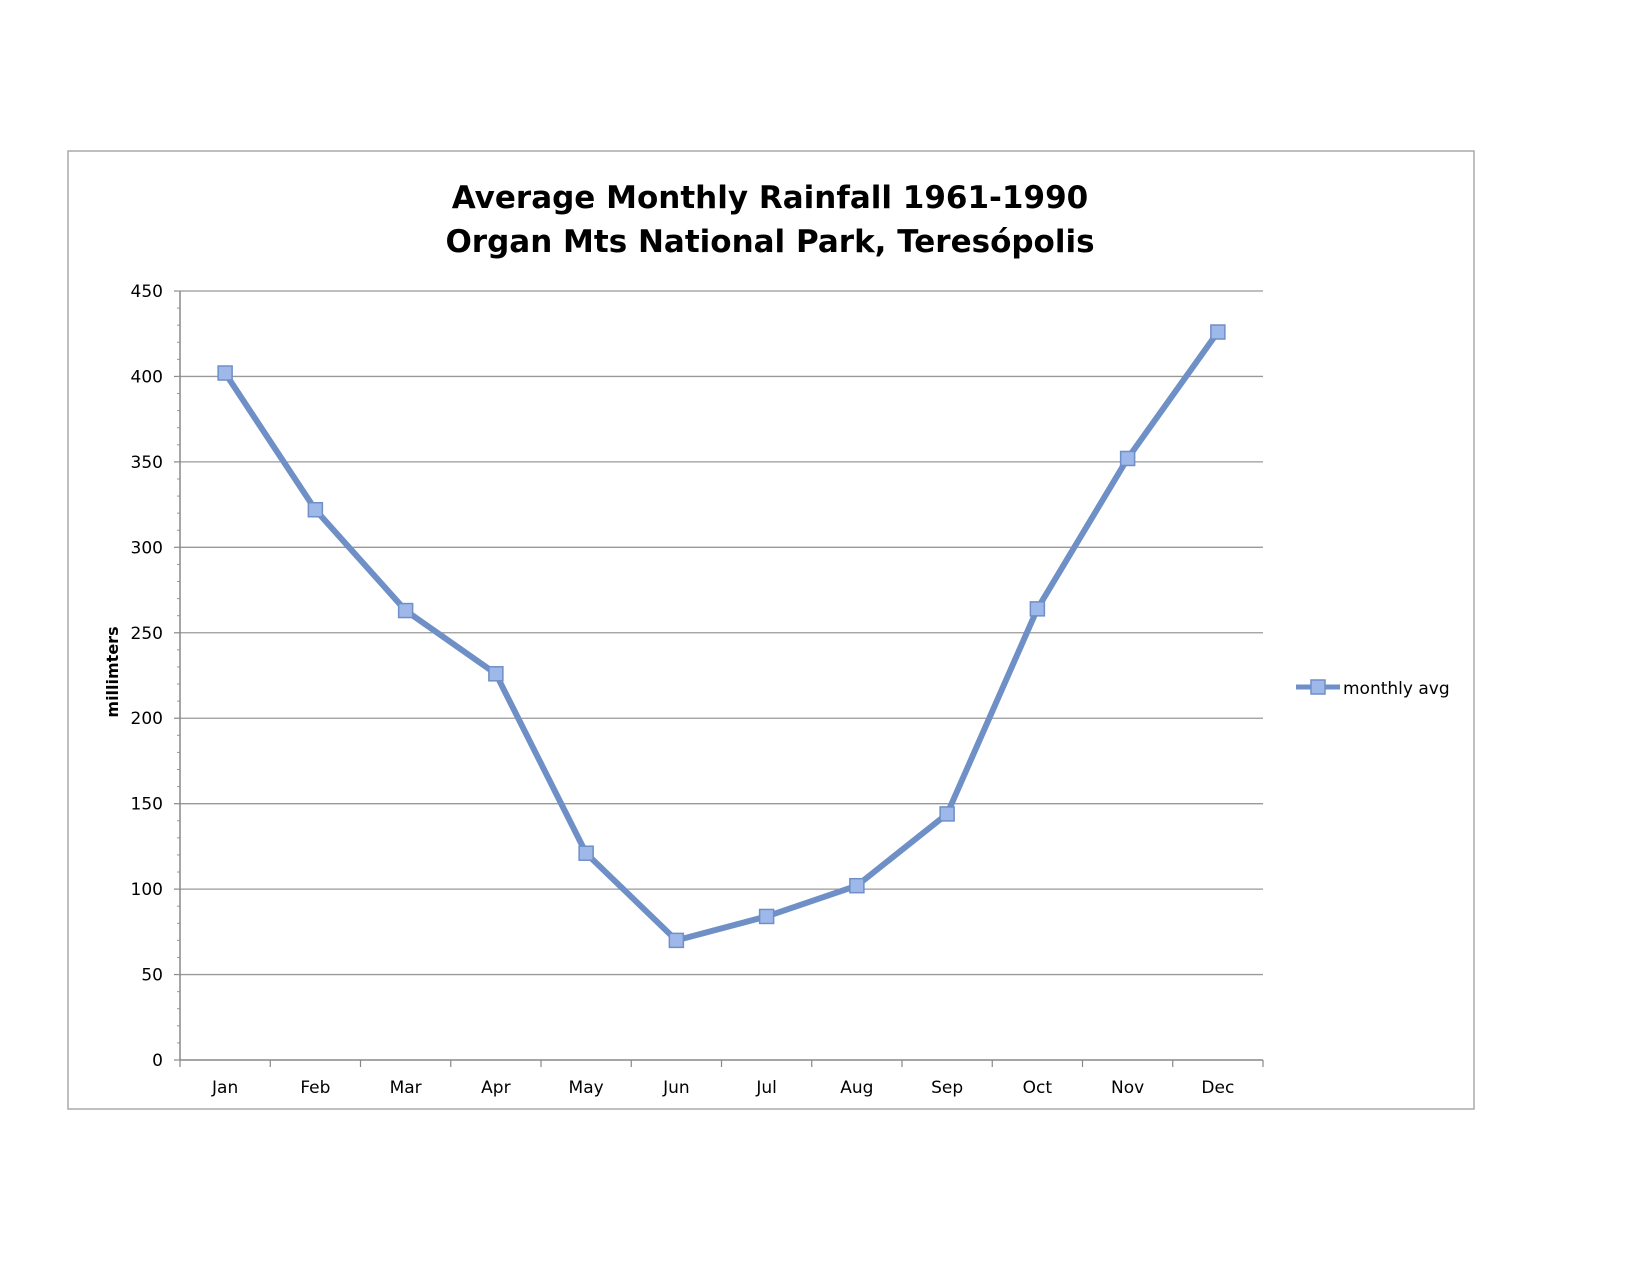  What do you see at coordinates (315, 1088) in the screenshot?
I see `x-tick-label: Feb` at bounding box center [315, 1088].